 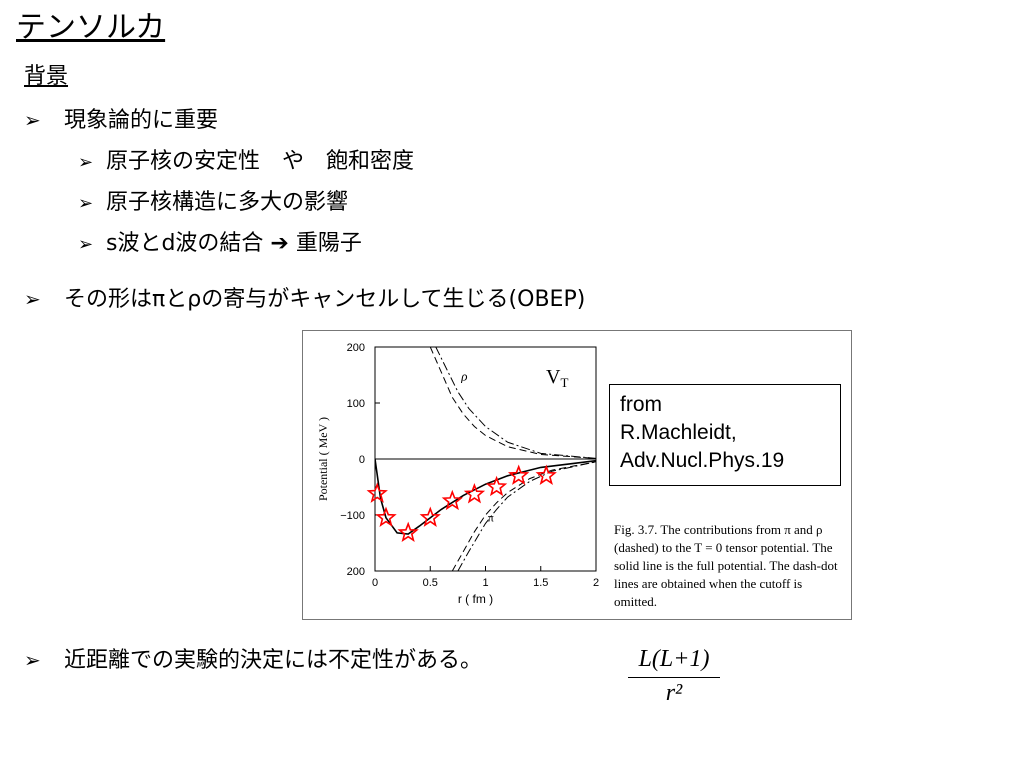 I want to click on y-tick-label: 0, so click(x=362, y=460).